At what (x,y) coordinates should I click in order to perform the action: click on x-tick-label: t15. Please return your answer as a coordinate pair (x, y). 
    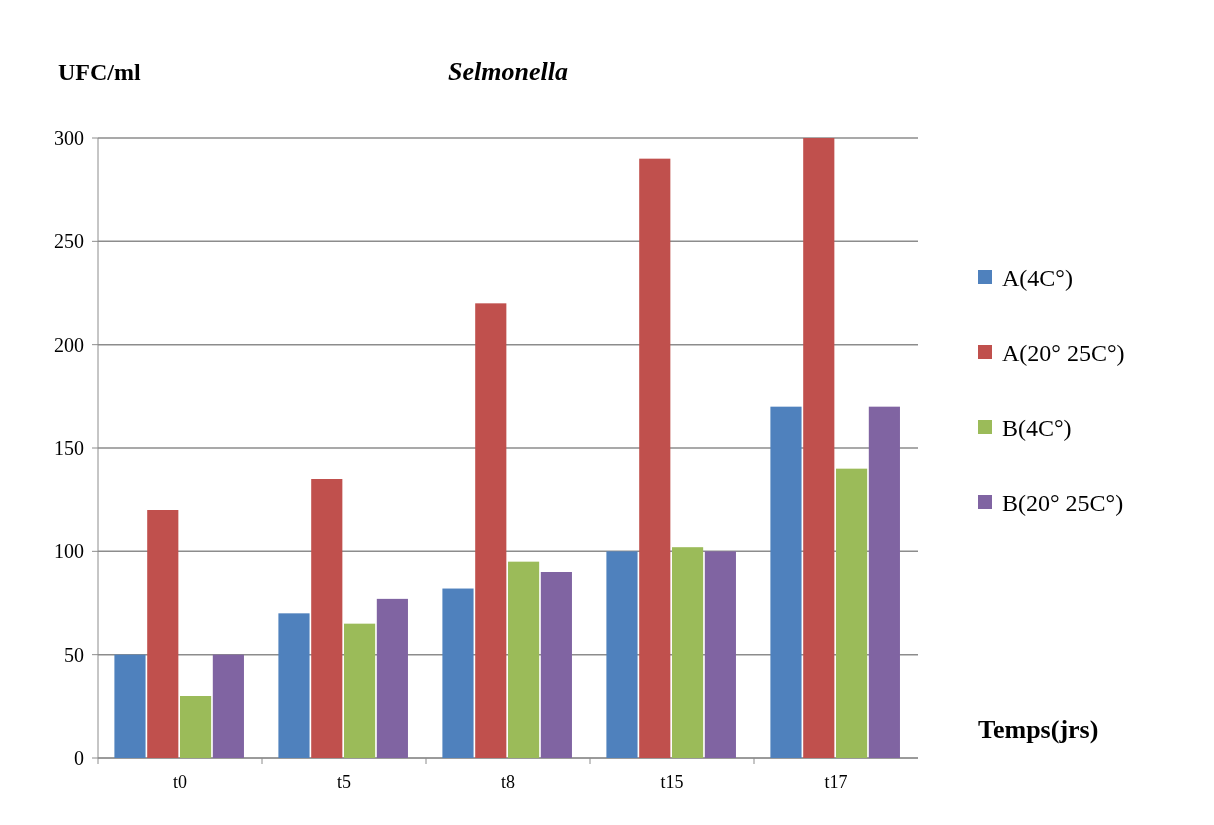
    Looking at the image, I should click on (672, 782).